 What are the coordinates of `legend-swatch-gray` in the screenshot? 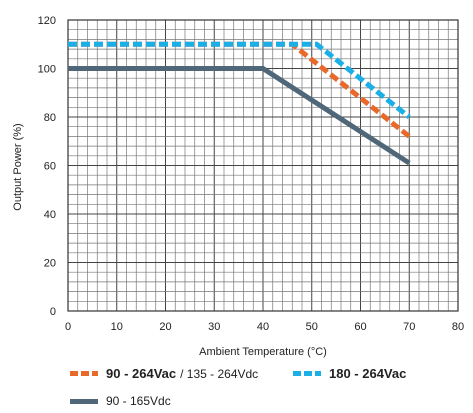 It's located at (84, 401).